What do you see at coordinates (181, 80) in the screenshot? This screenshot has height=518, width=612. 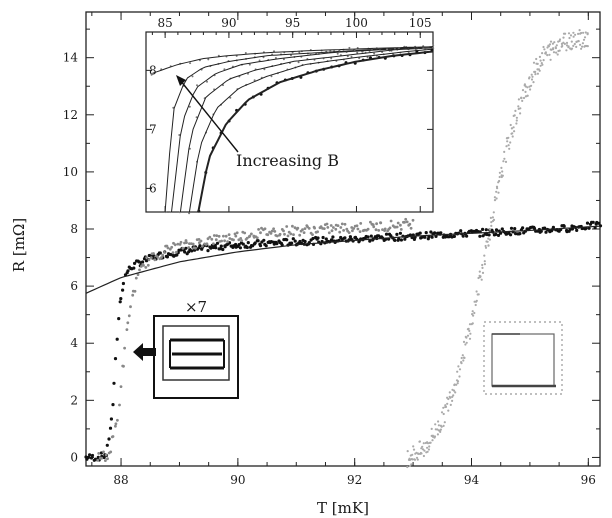 I see `annotation-arrowhead` at bounding box center [181, 80].